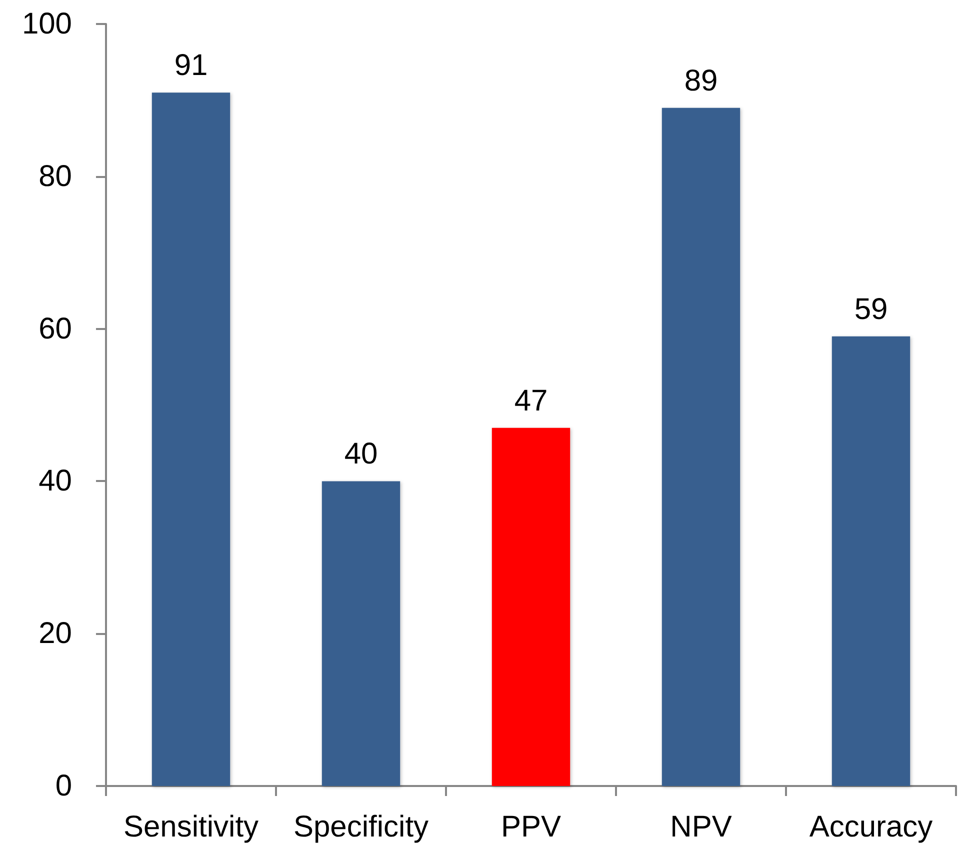 The image size is (966, 853). Describe the element at coordinates (361, 454) in the screenshot. I see `data-label: 40` at that location.